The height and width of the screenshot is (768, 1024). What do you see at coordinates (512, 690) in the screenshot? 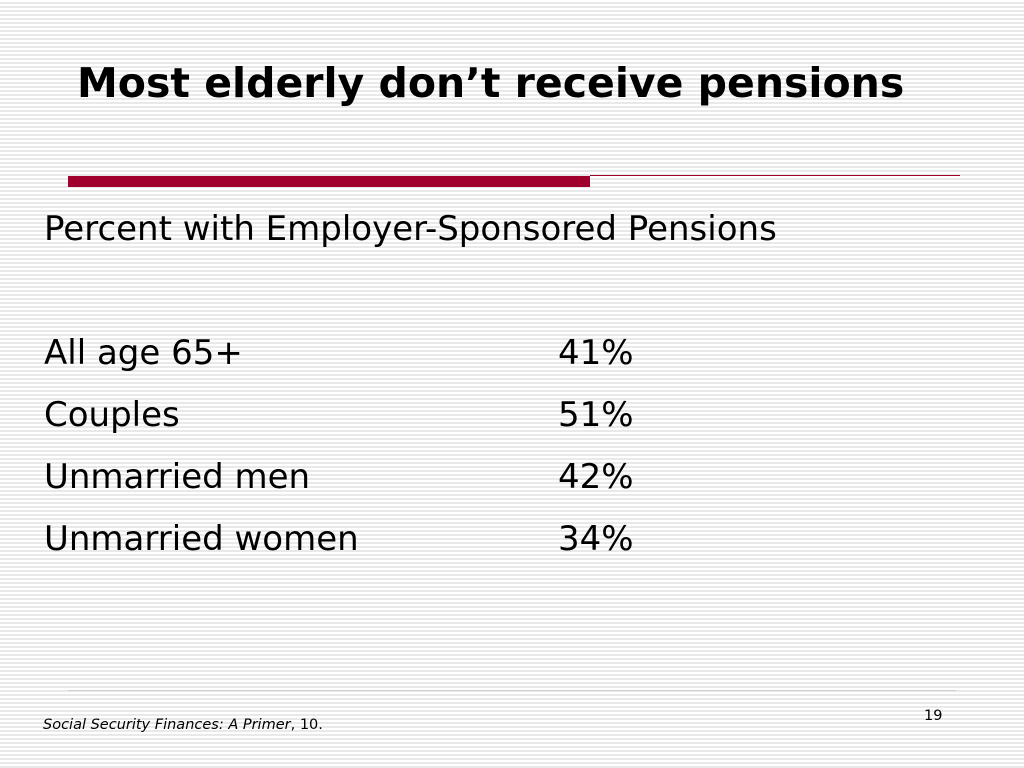
I see `footer-divider` at bounding box center [512, 690].